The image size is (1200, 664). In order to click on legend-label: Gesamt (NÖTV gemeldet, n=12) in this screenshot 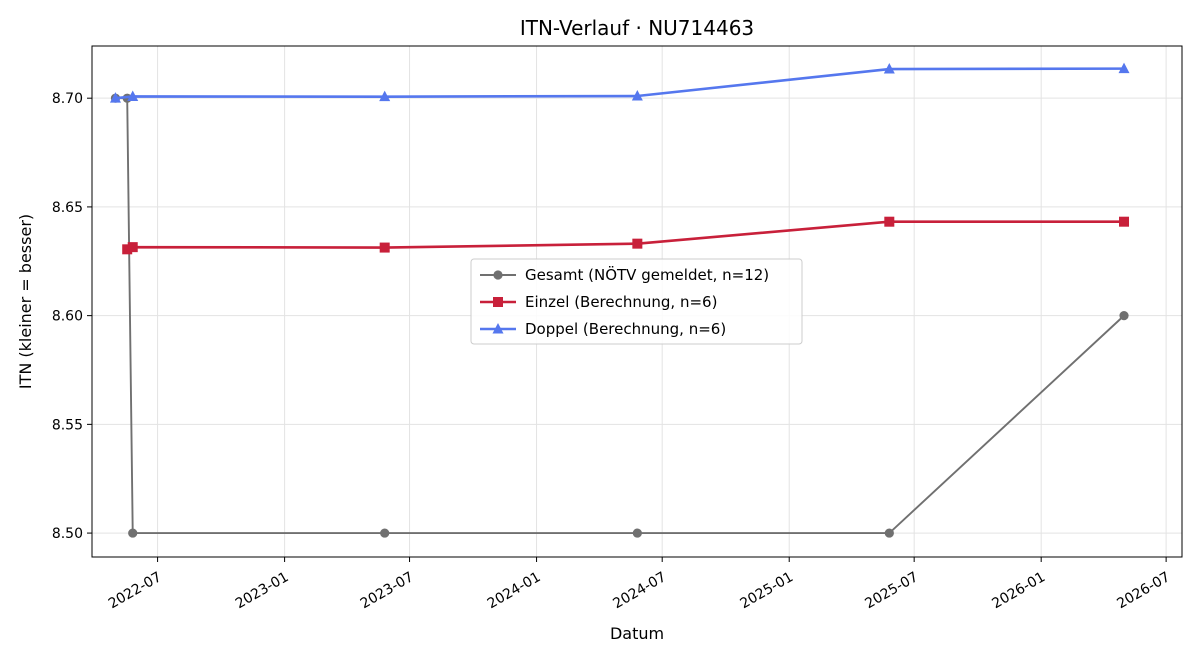, I will do `click(647, 274)`.